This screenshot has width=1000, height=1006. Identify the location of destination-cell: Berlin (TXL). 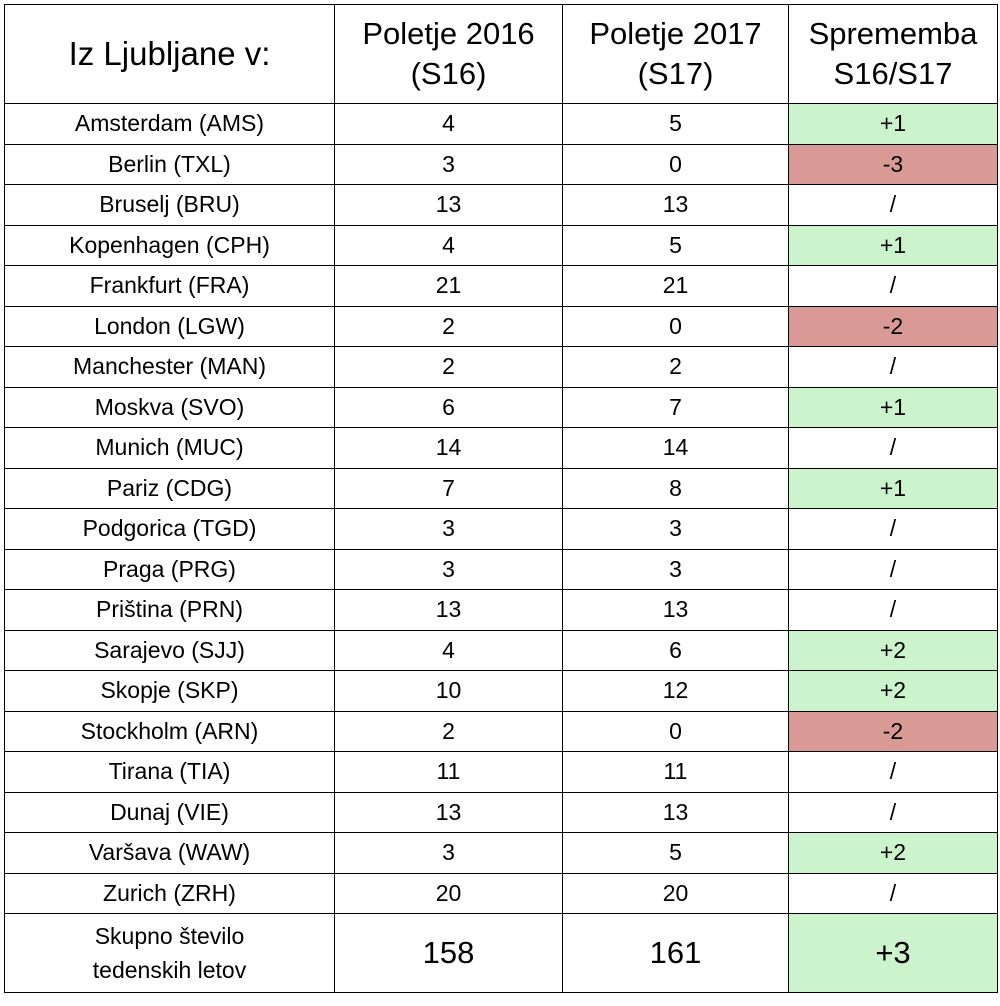
(169, 164).